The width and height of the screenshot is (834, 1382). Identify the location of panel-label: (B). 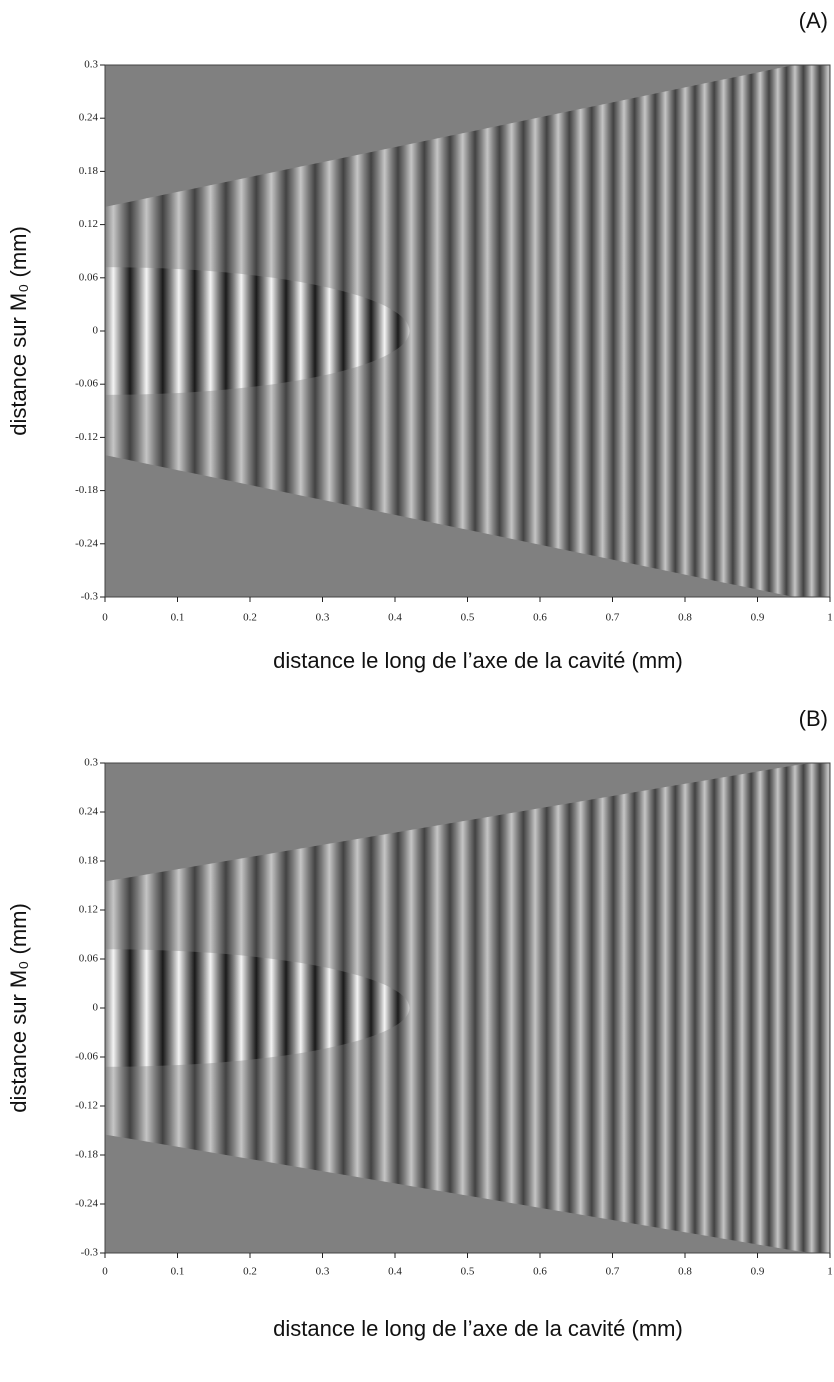
(813, 718).